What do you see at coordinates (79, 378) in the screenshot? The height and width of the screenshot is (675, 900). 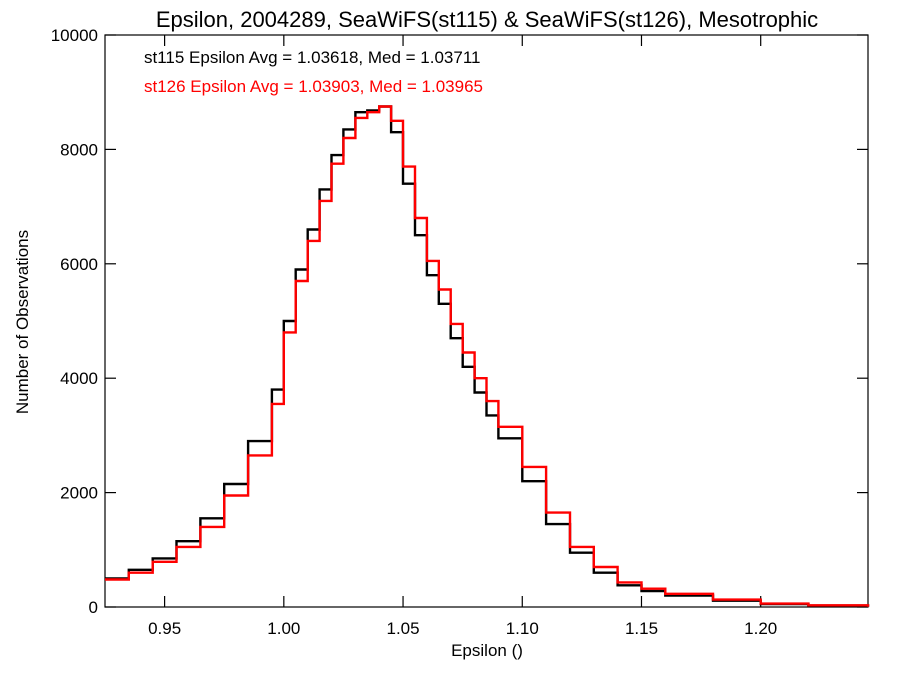 I see `y-tick-label: 4000` at bounding box center [79, 378].